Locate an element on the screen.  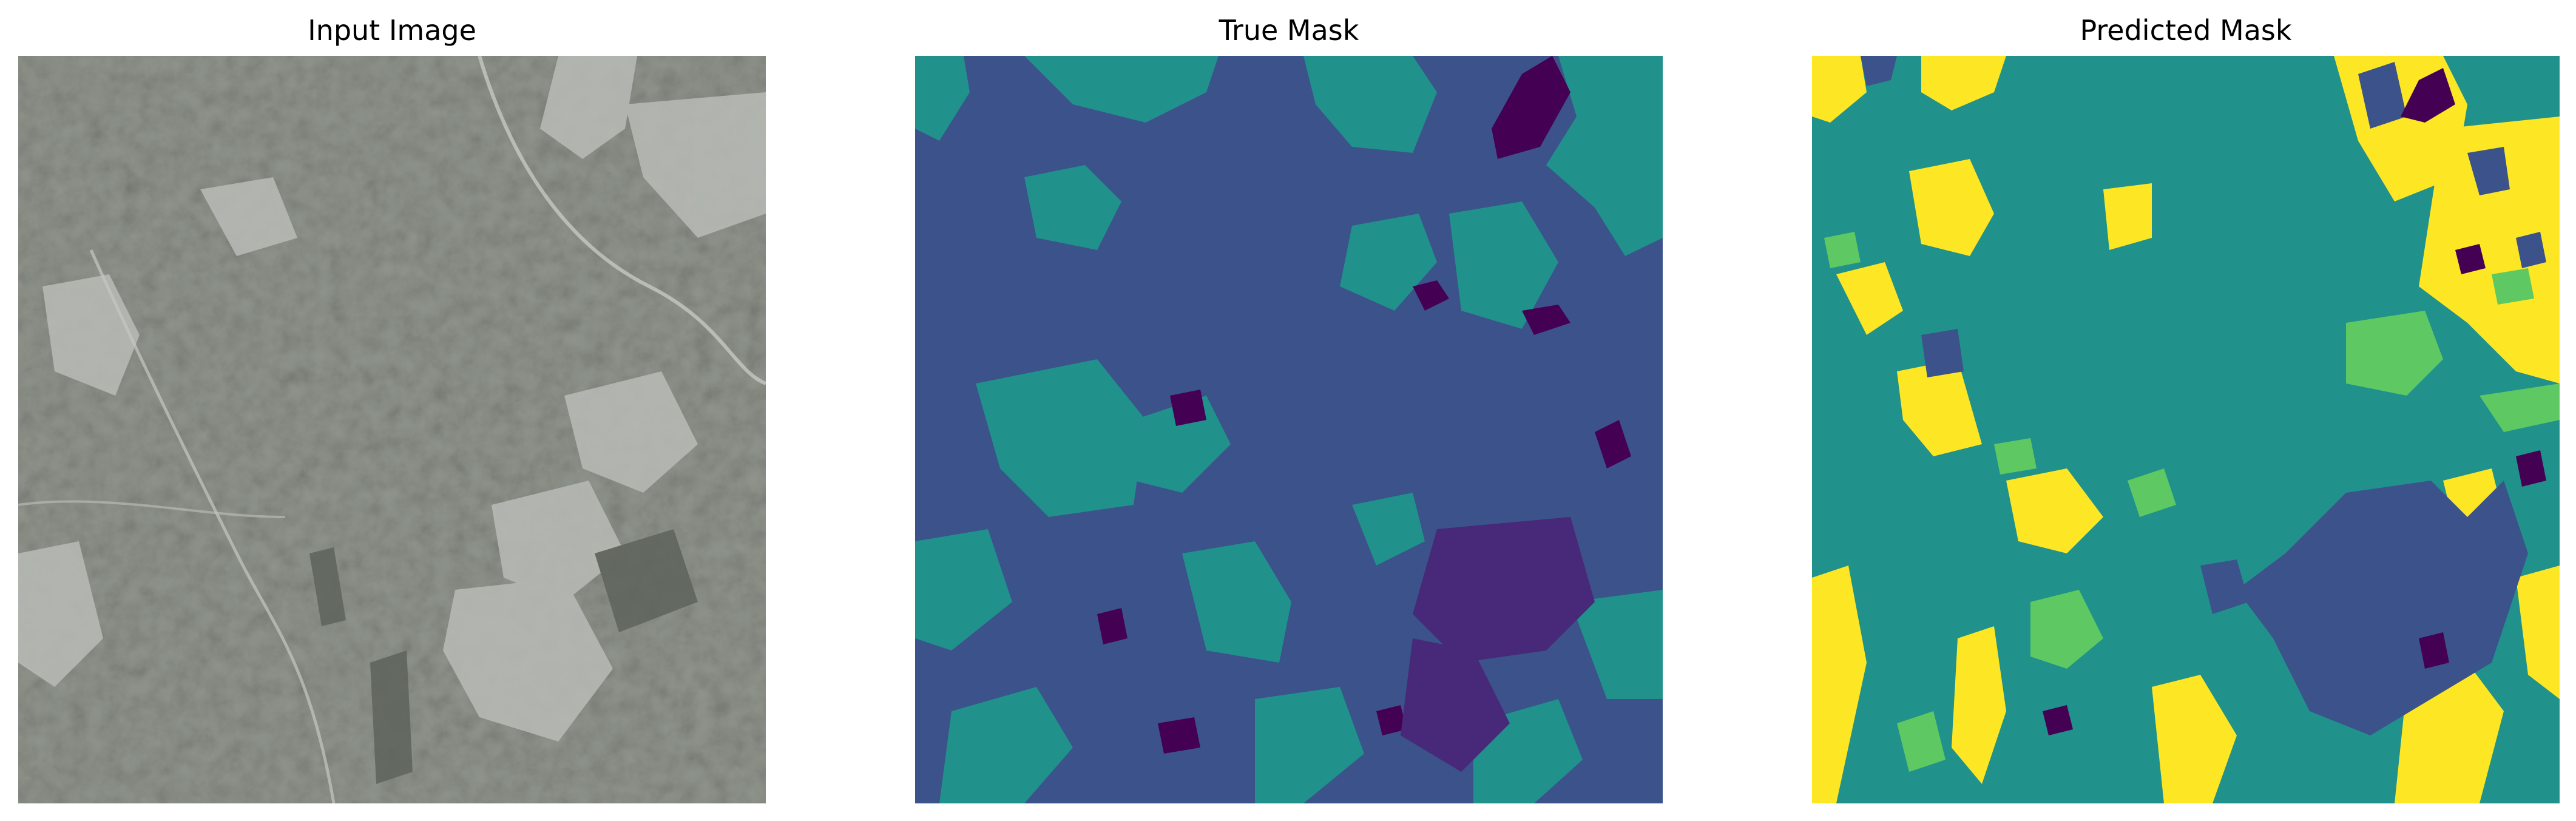
input-image-title: Input Image is located at coordinates (392, 30).